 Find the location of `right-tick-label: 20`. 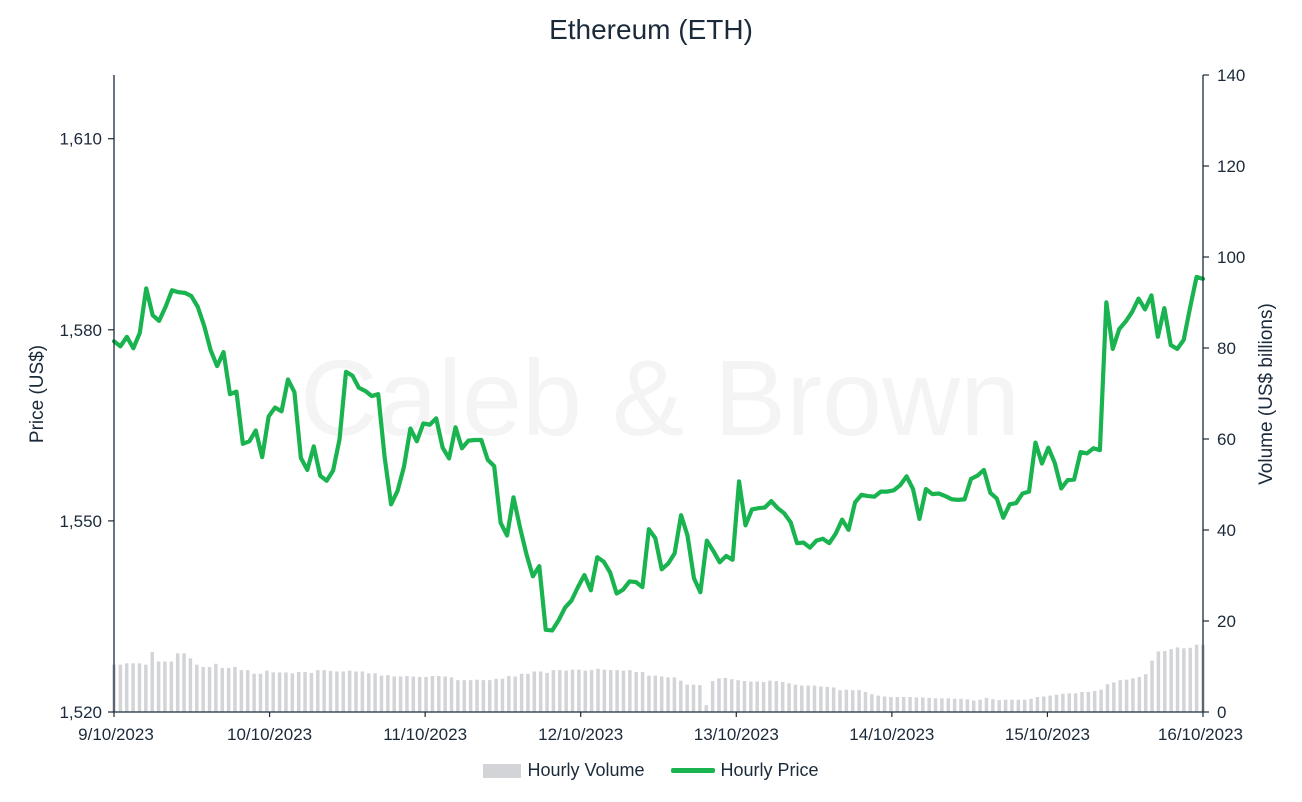

right-tick-label: 20 is located at coordinates (1226, 621).